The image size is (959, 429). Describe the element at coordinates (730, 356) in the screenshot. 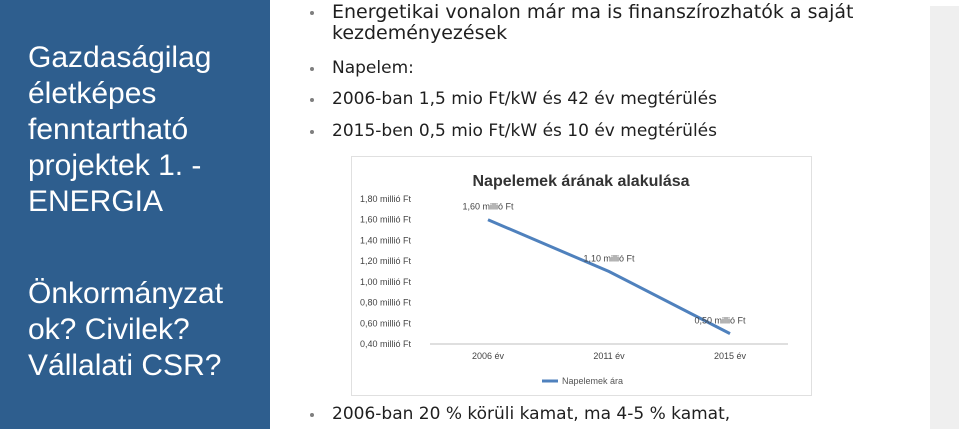

I see `x-tick-label: 2015 év` at that location.